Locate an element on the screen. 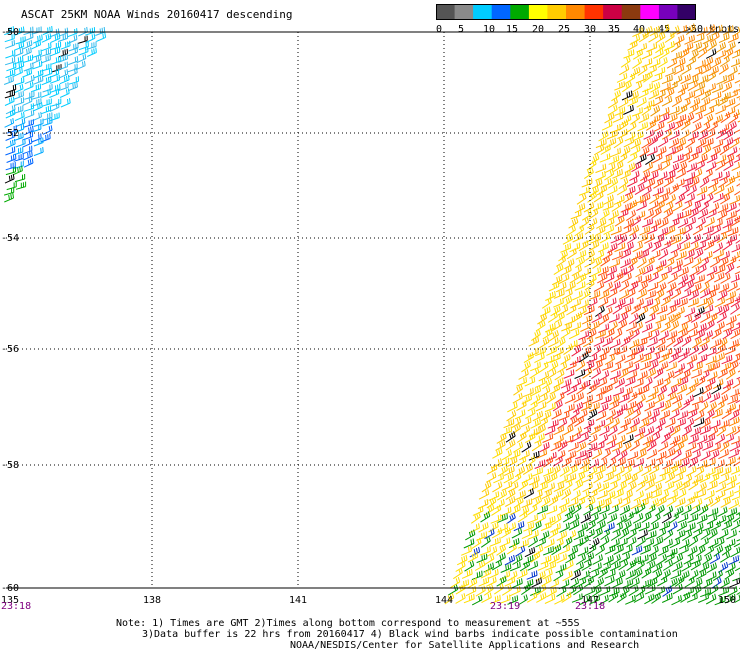 This screenshot has height=651, width=740. longitude-label: 150 is located at coordinates (727, 600).